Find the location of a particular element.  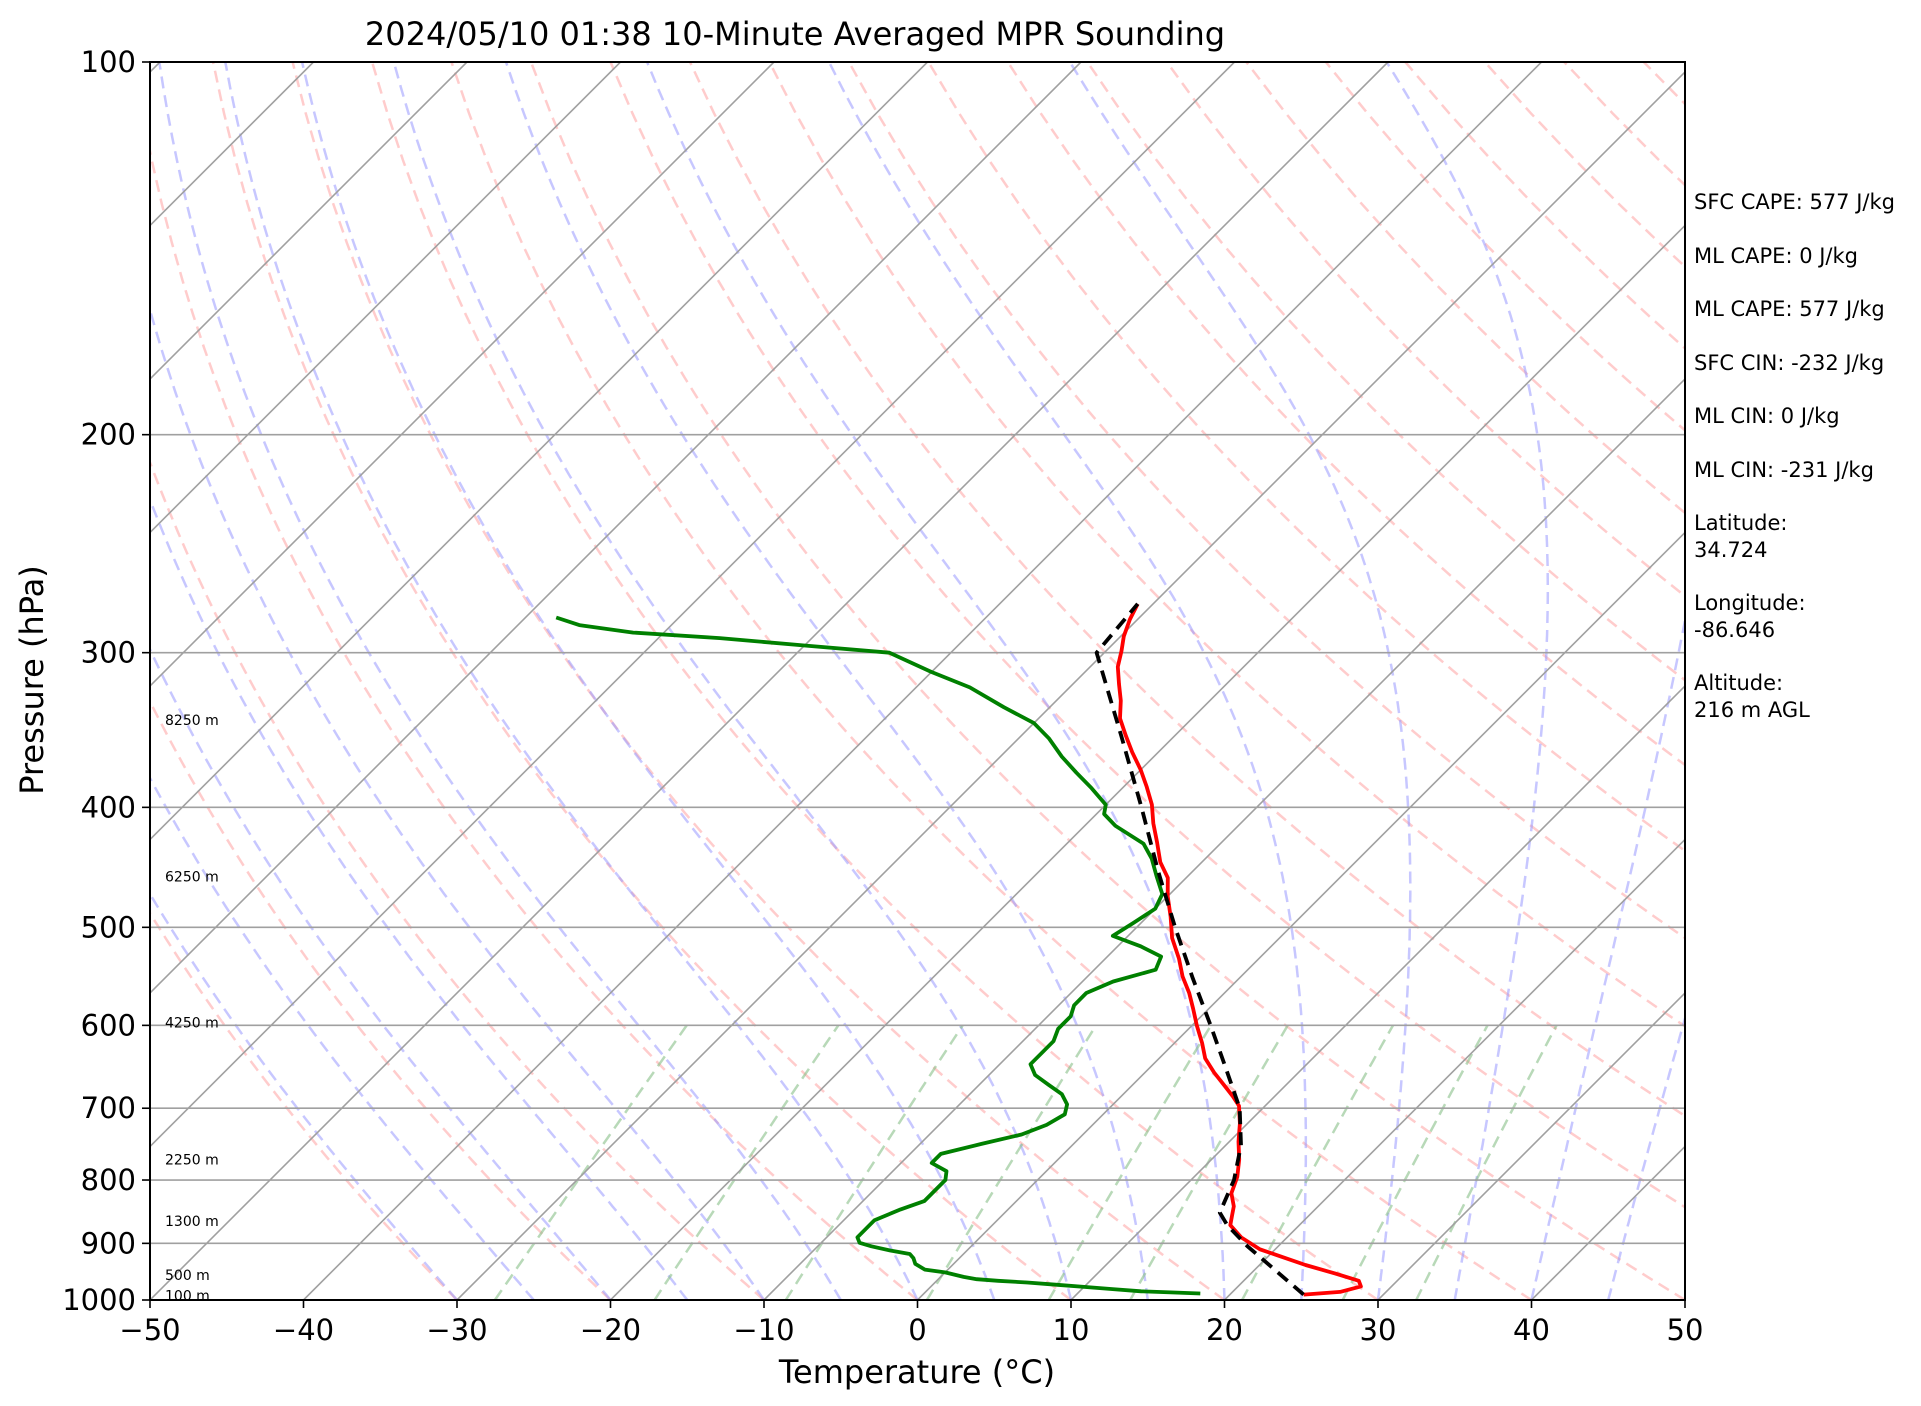

y-tick-label: 400 is located at coordinates (108, 807).